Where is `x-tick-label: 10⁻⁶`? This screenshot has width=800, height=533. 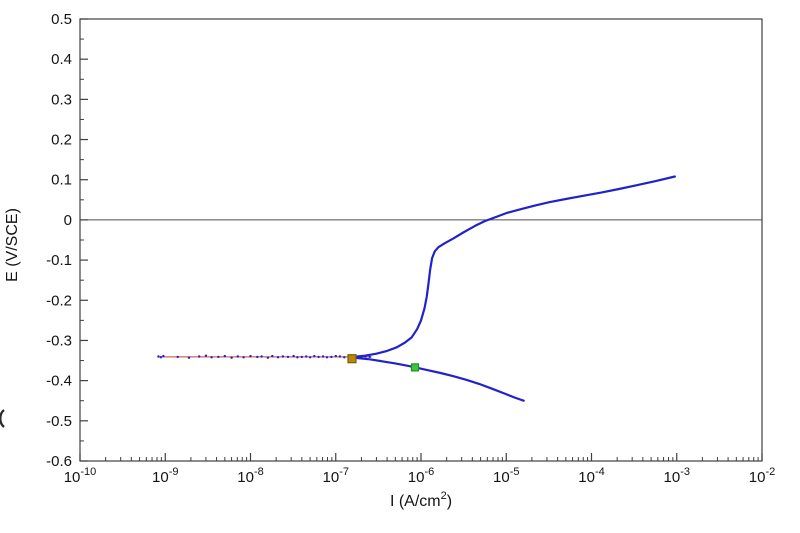
x-tick-label: 10⁻⁶ is located at coordinates (421, 476).